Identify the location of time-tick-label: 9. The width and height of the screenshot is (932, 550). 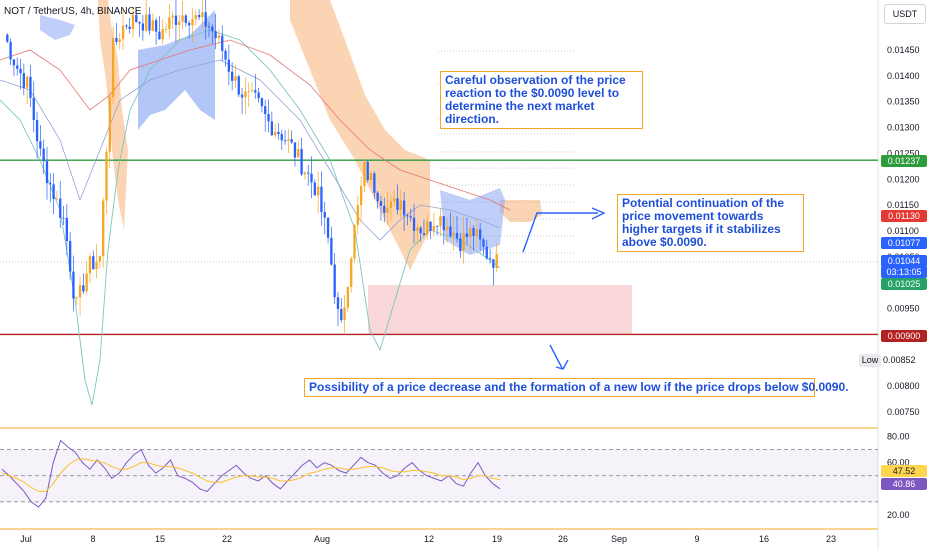
(696, 539).